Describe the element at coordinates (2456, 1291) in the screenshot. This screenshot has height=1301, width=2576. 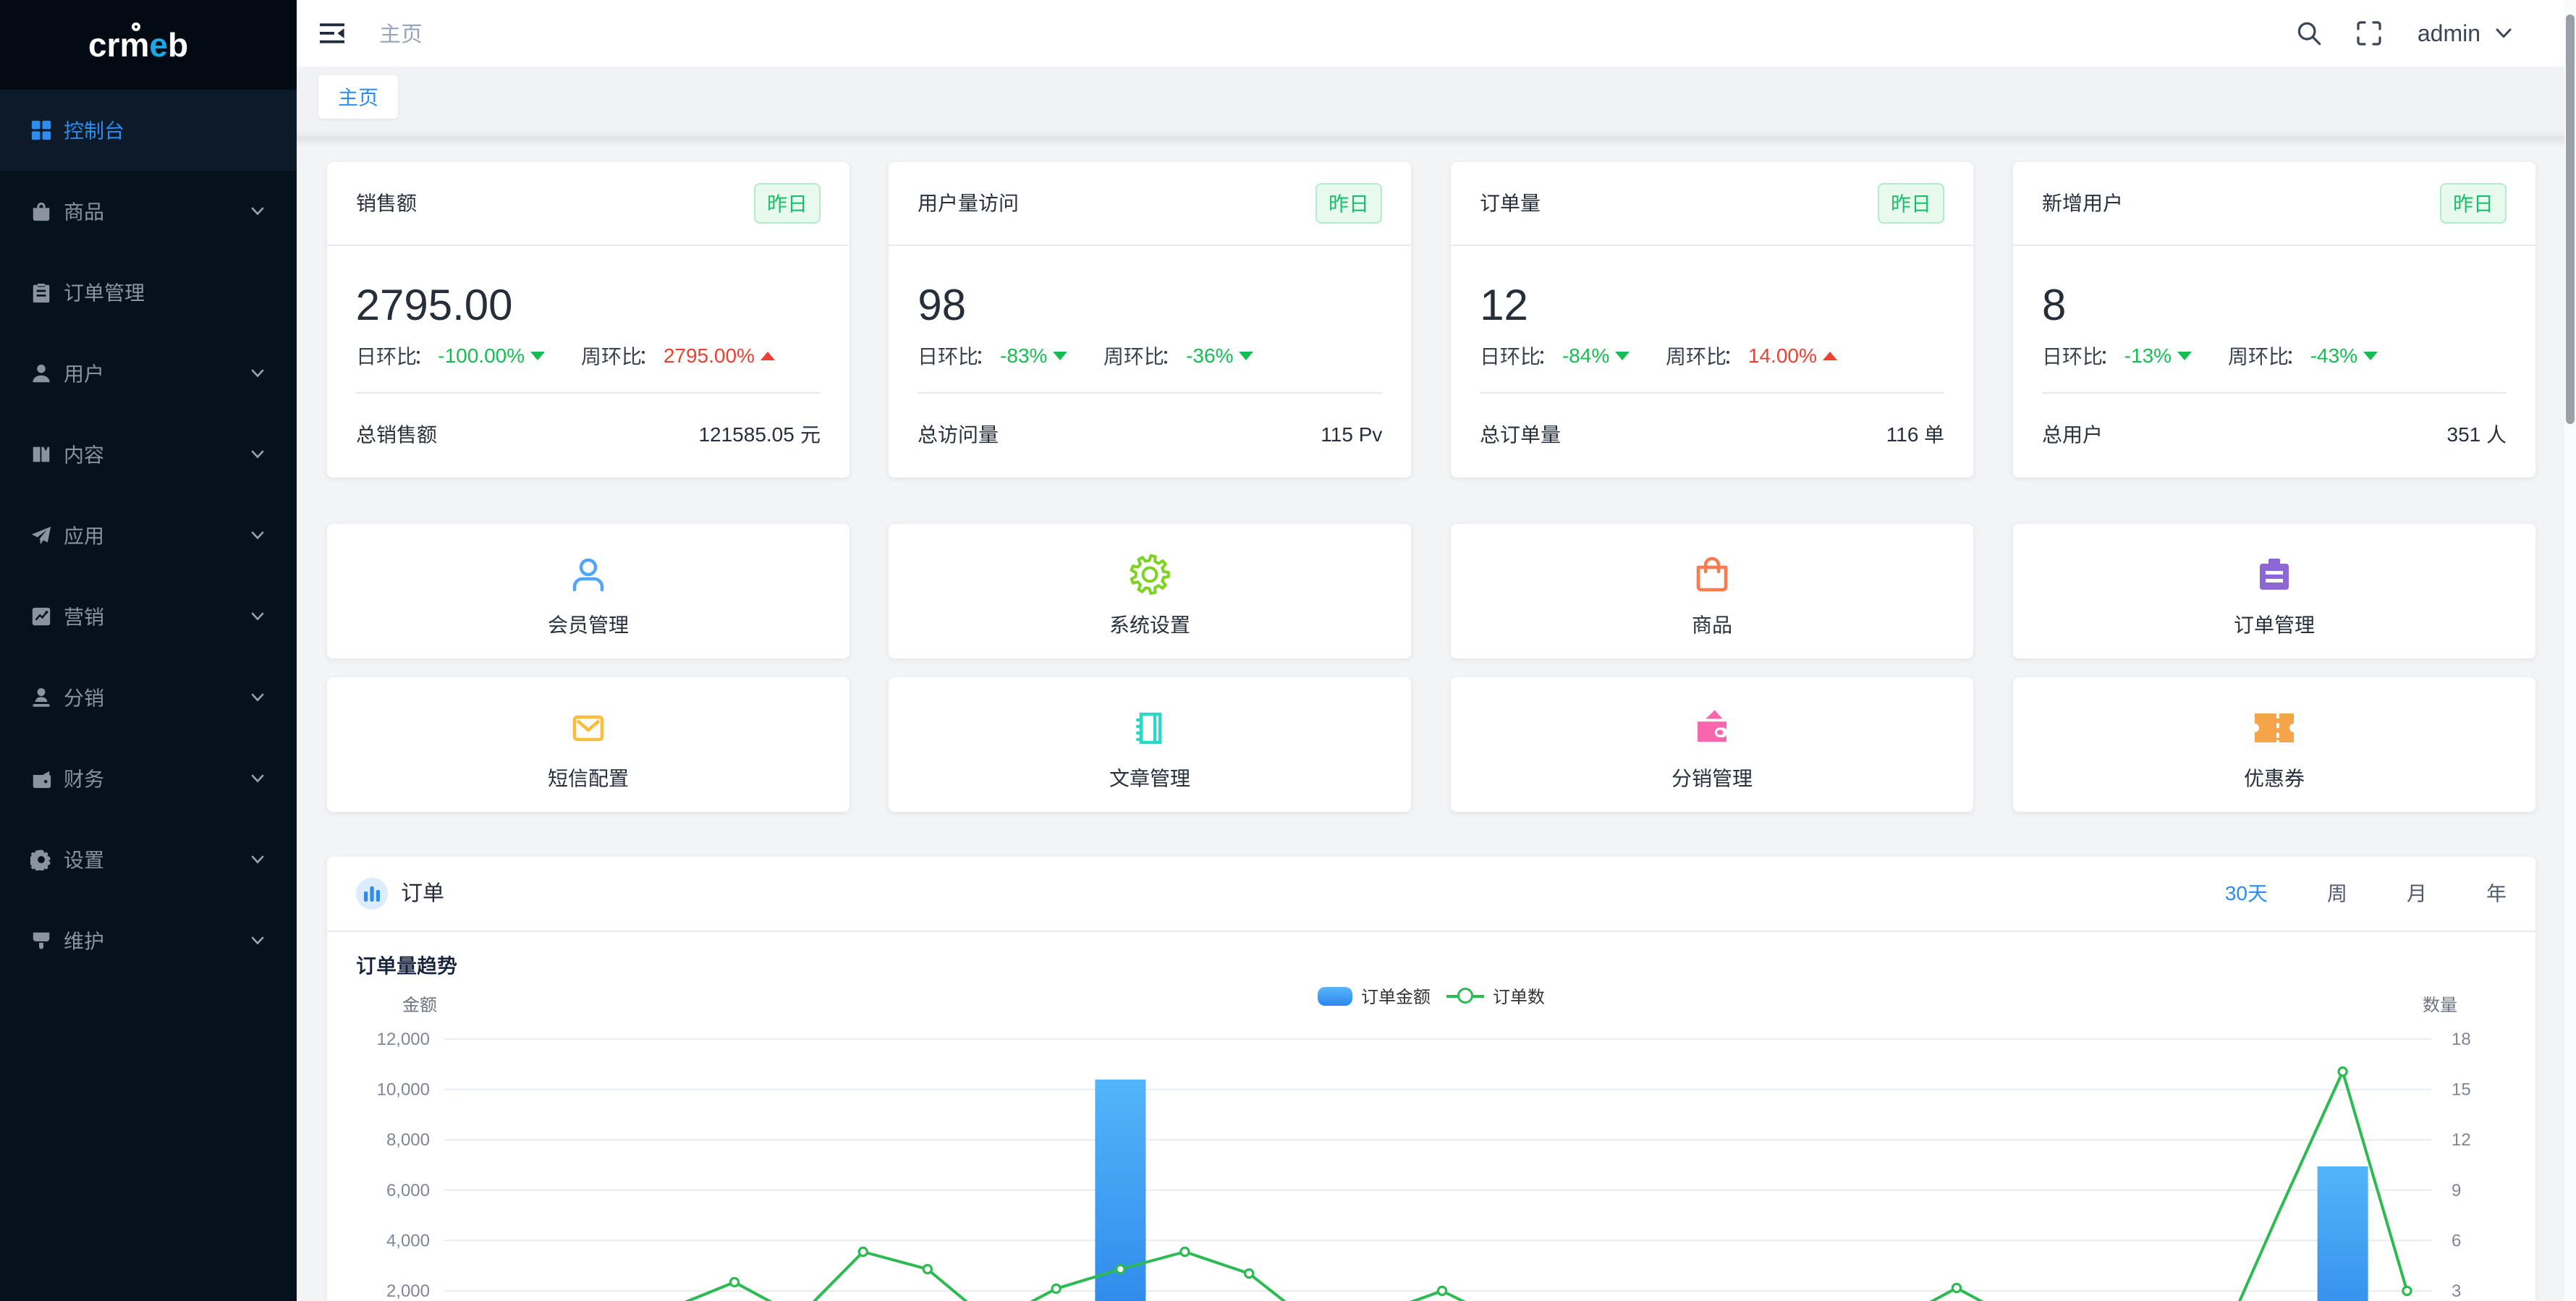
I see `svg-text: 3` at that location.